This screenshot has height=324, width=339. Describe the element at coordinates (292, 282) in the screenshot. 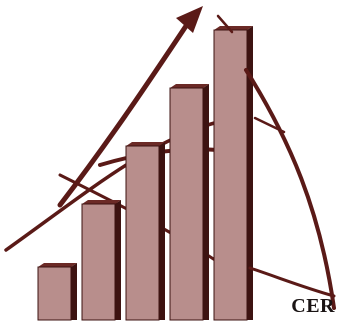

I see `base-sweep-curve` at that location.